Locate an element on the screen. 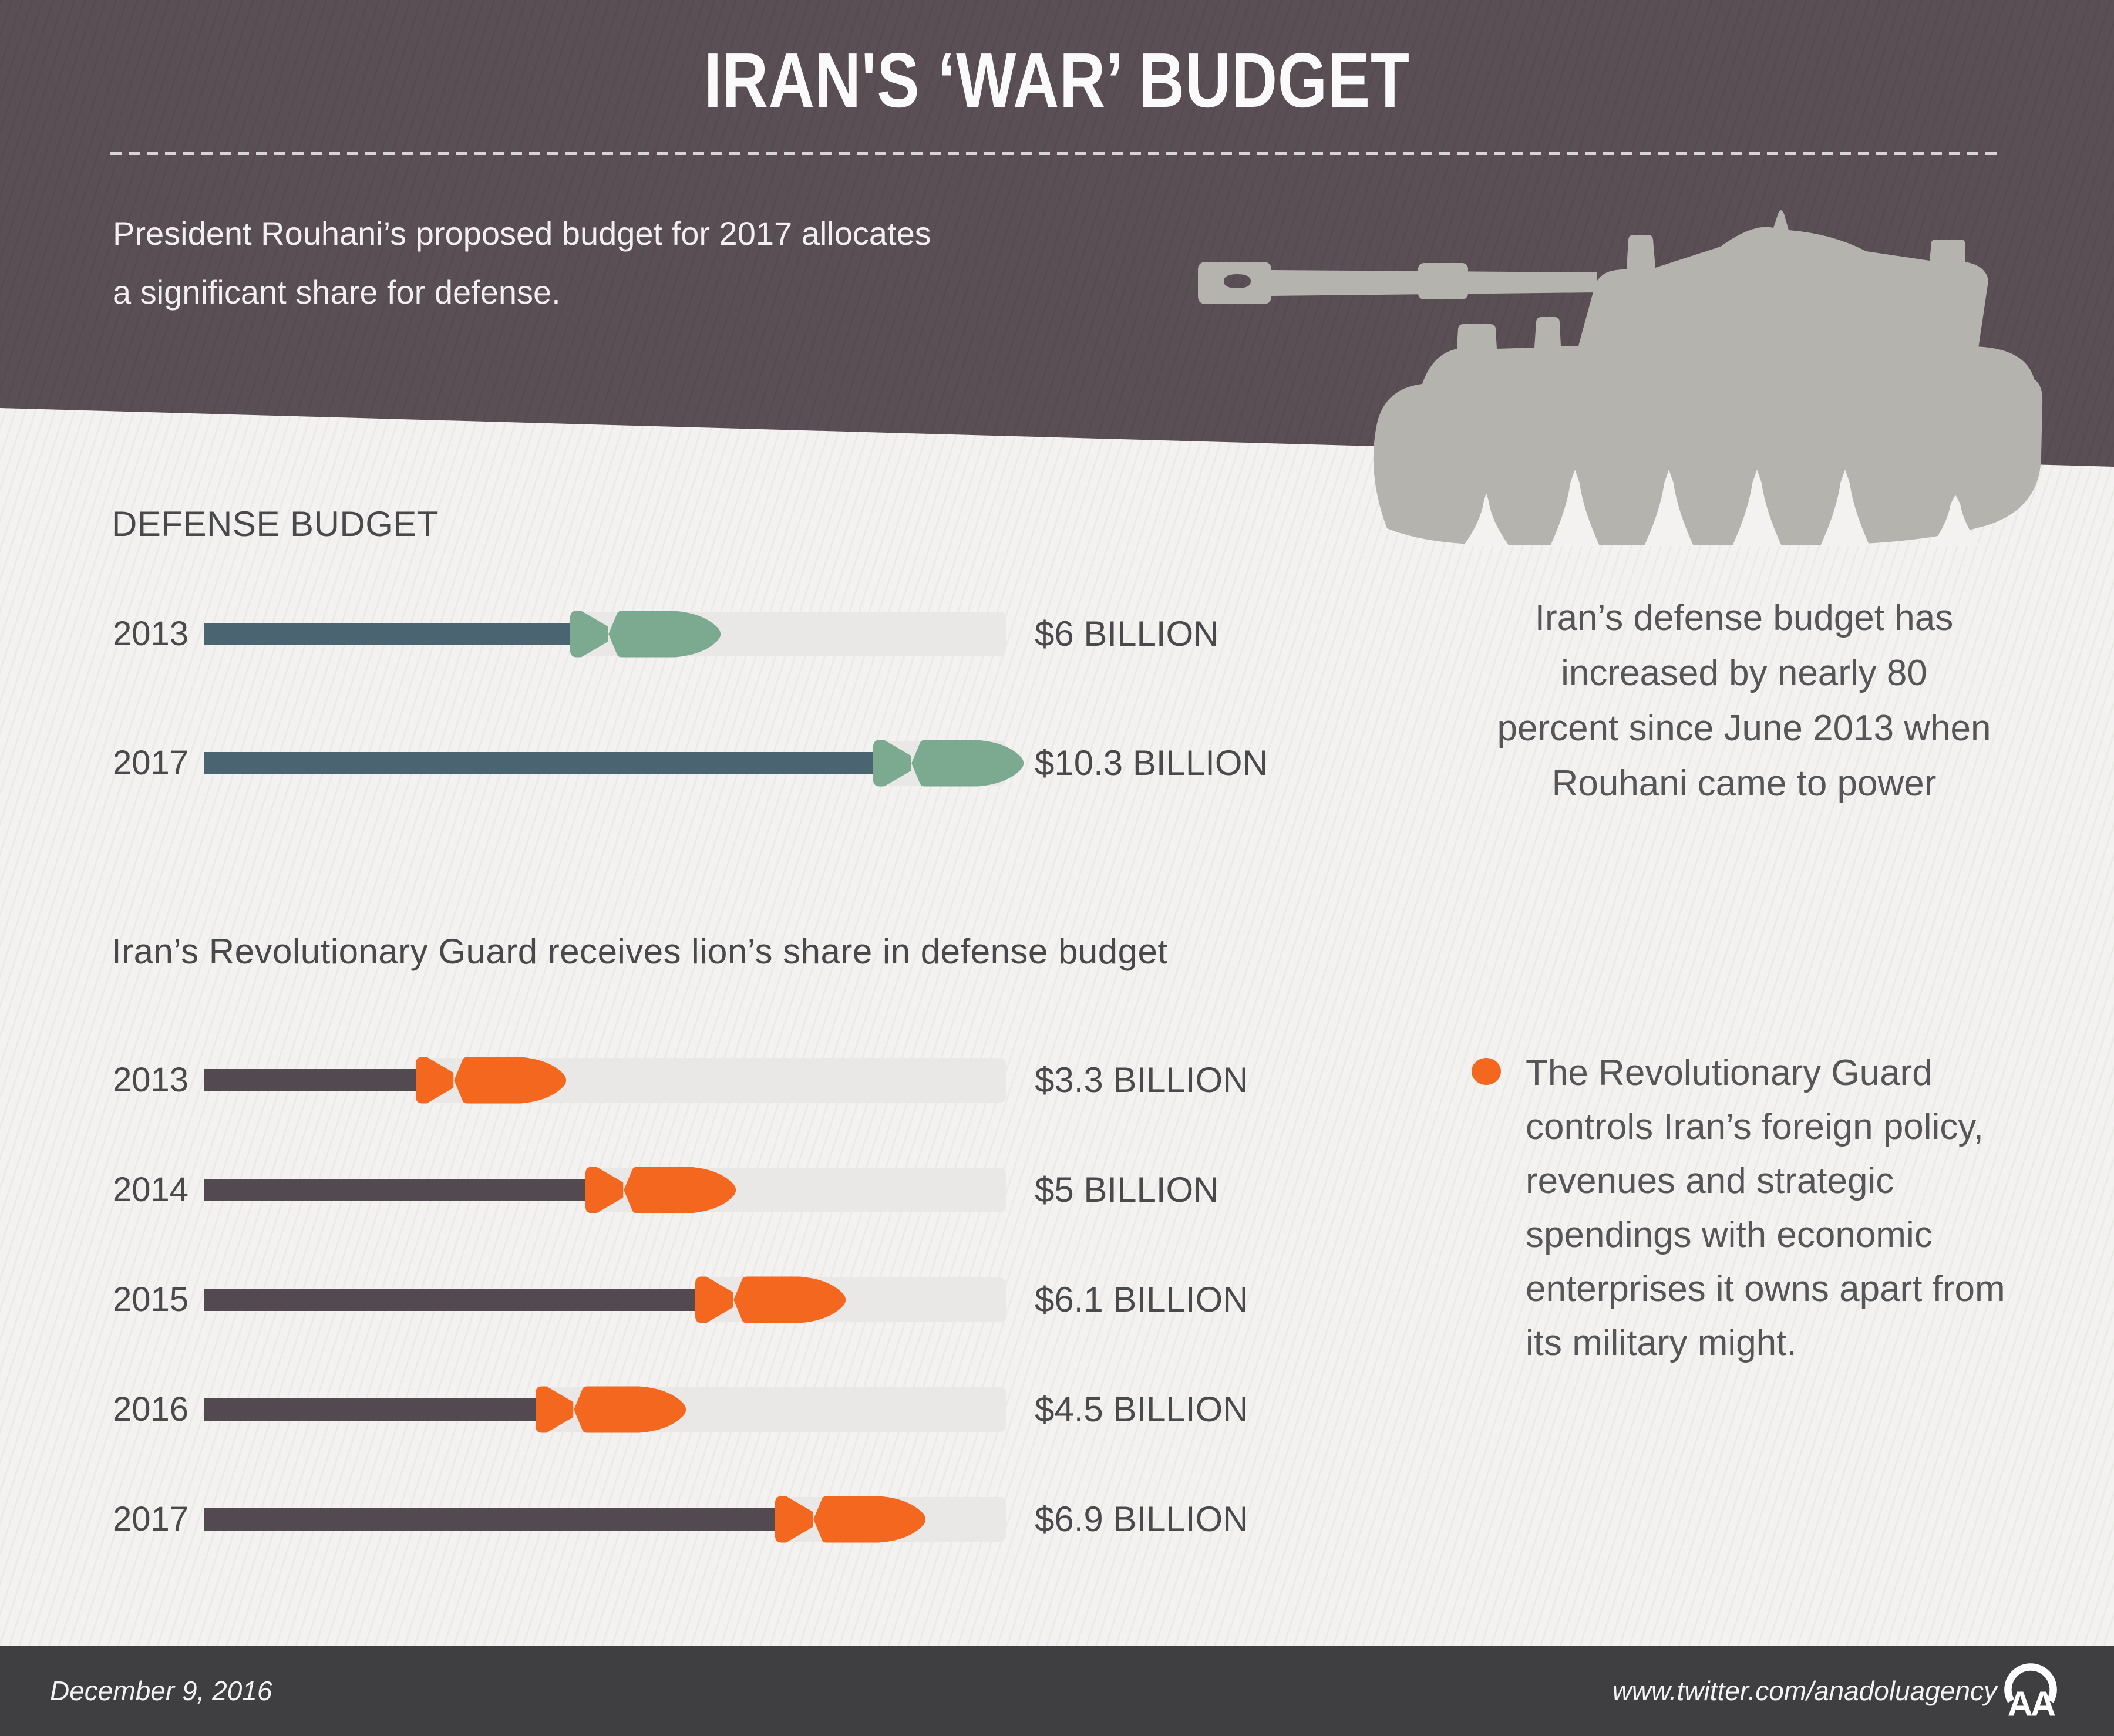 Image resolution: width=2114 pixels, height=1736 pixels. anadolu-agency-logo: AA is located at coordinates (2031, 1692).